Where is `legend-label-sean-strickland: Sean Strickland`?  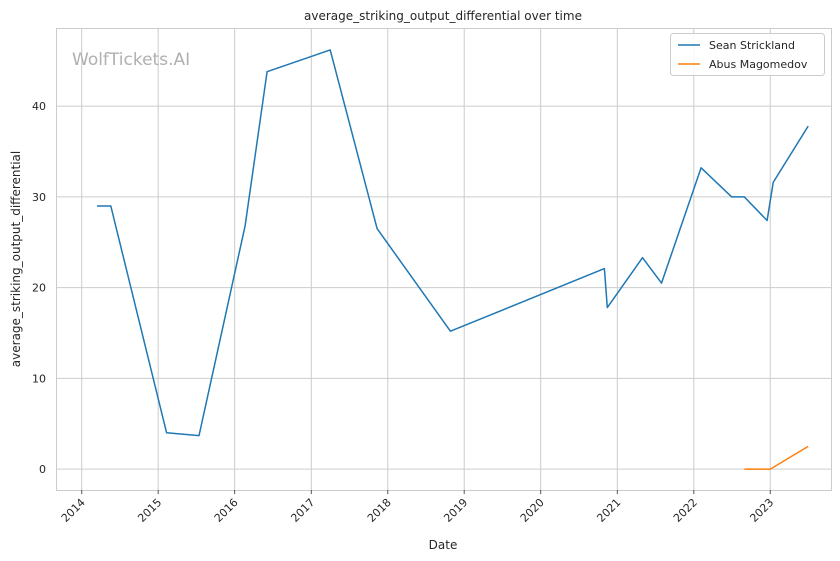
legend-label-sean-strickland: Sean Strickland is located at coordinates (752, 45).